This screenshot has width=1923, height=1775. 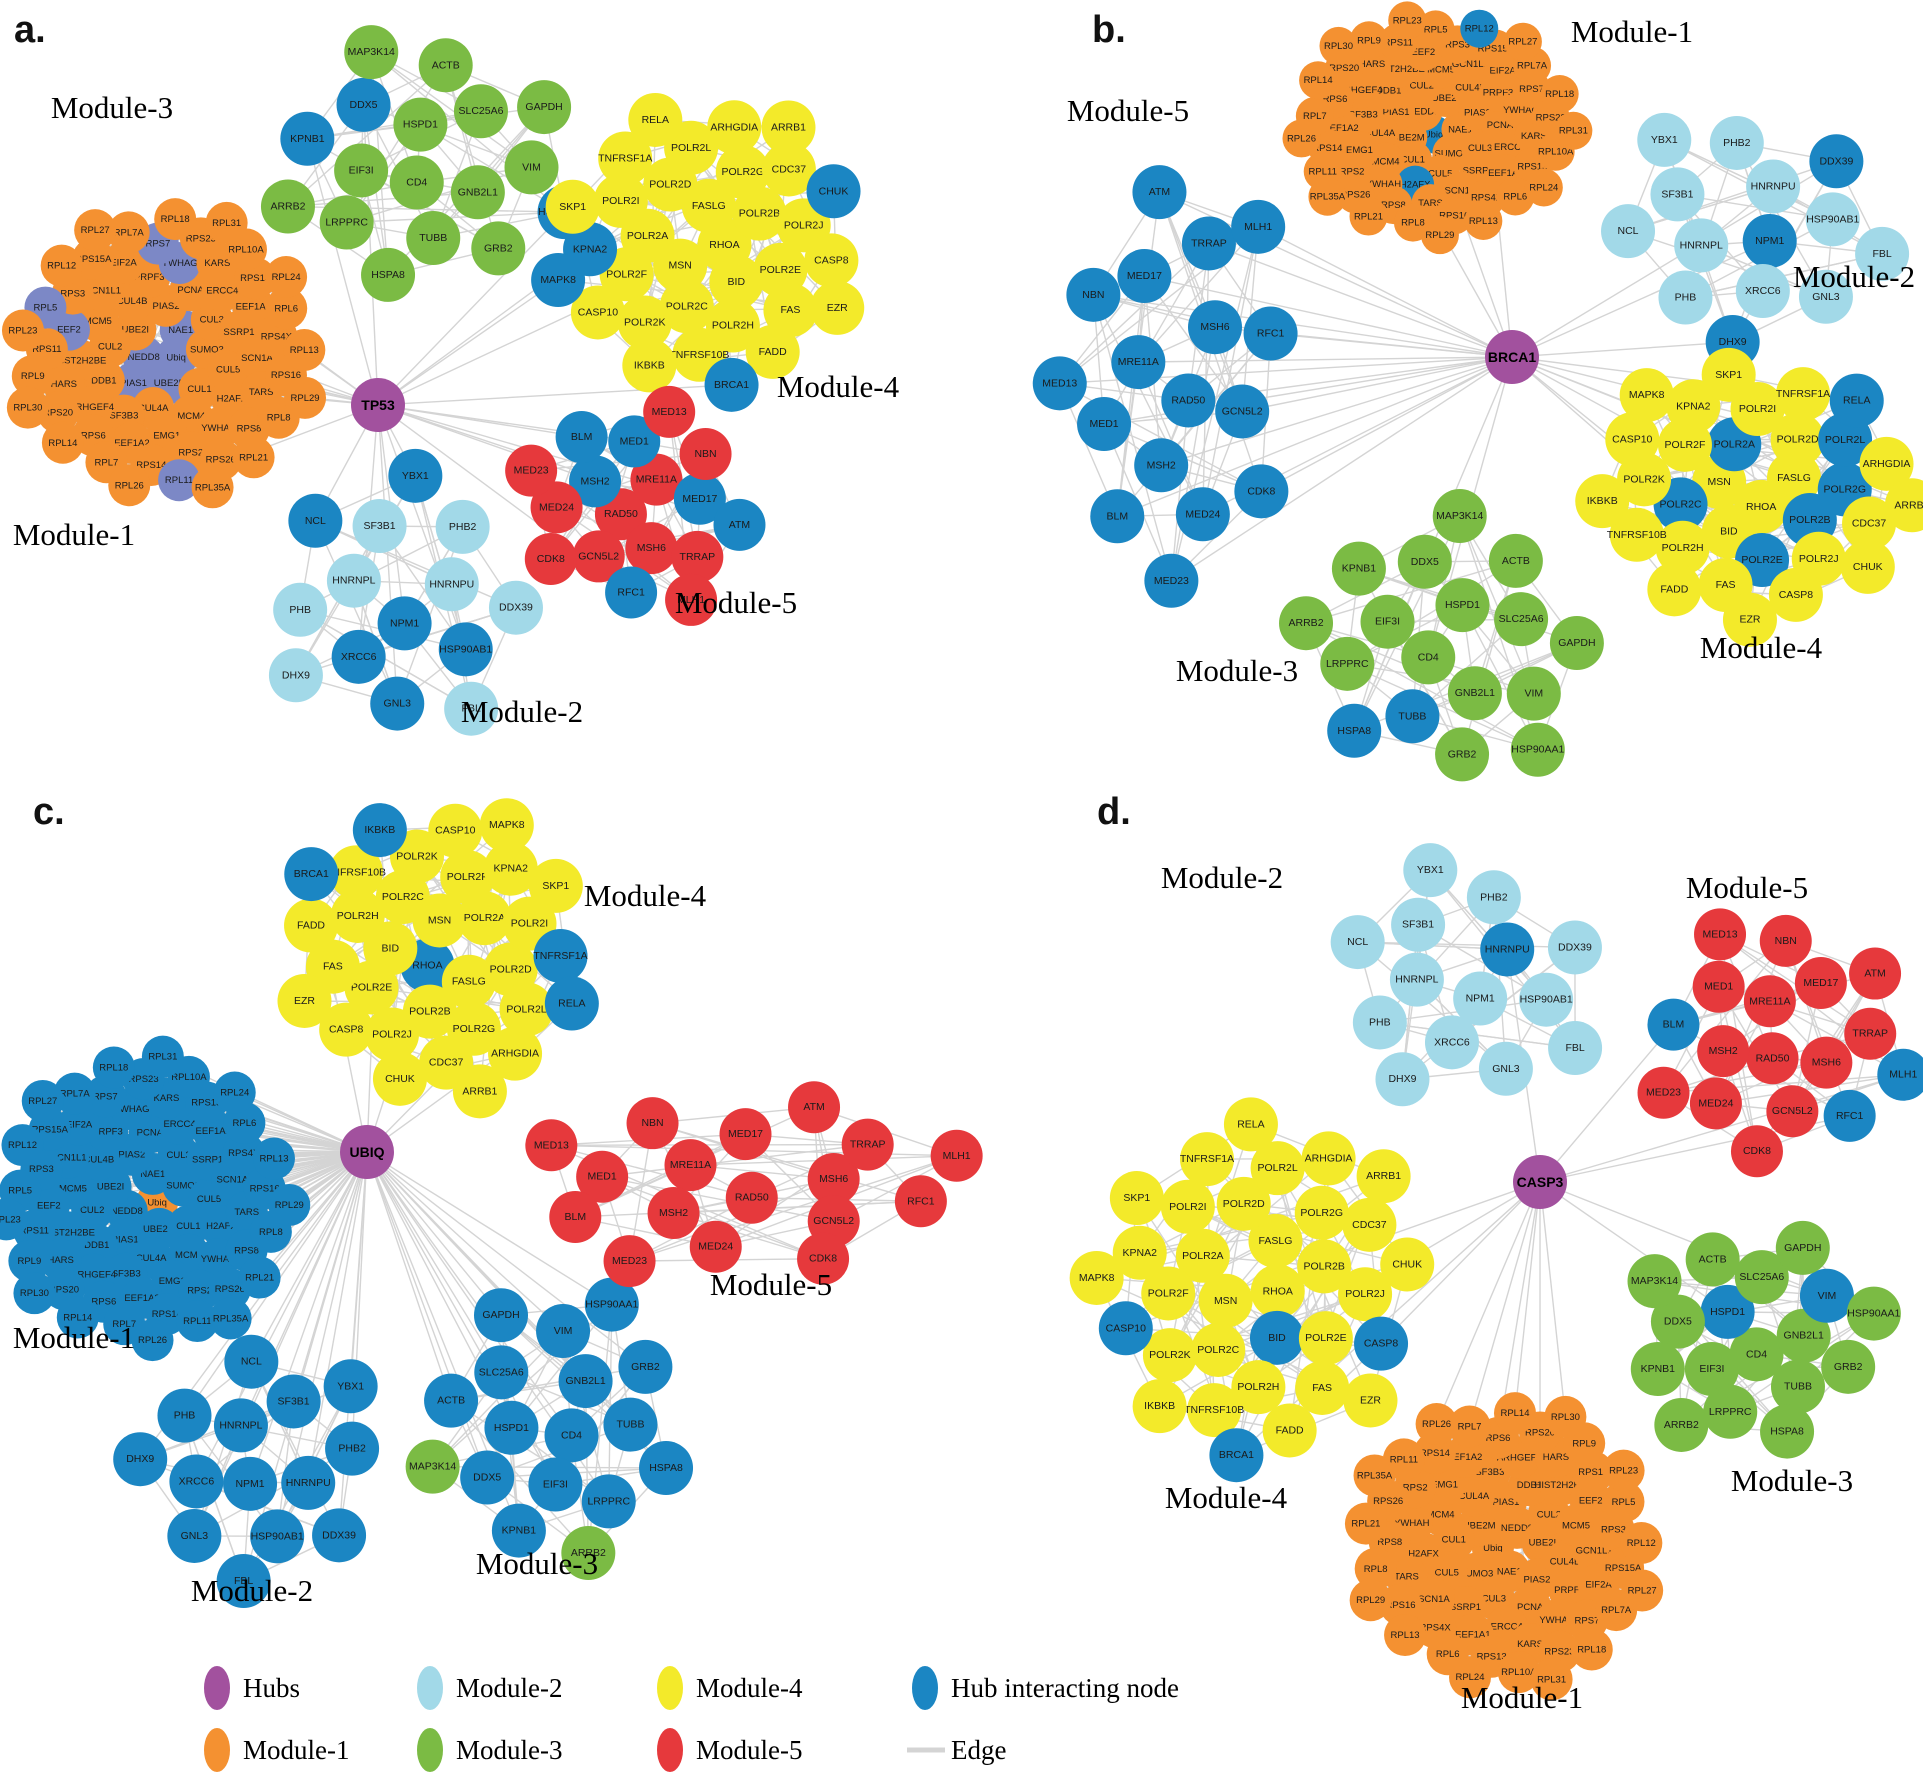 I want to click on gene-node-label: POLR2F, so click(x=1168, y=1293).